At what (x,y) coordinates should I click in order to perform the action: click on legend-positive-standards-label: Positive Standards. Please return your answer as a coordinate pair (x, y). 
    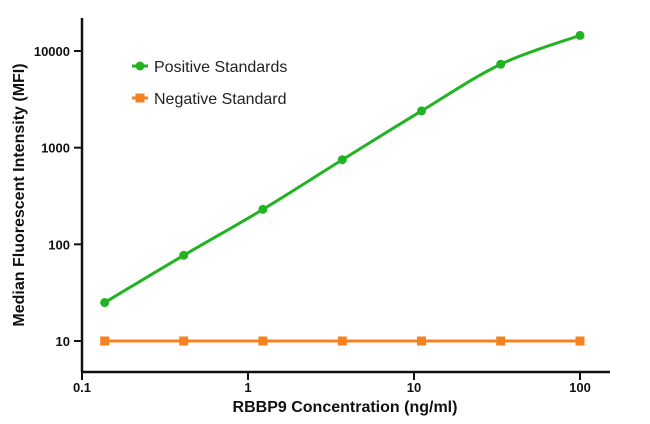
    Looking at the image, I should click on (220, 67).